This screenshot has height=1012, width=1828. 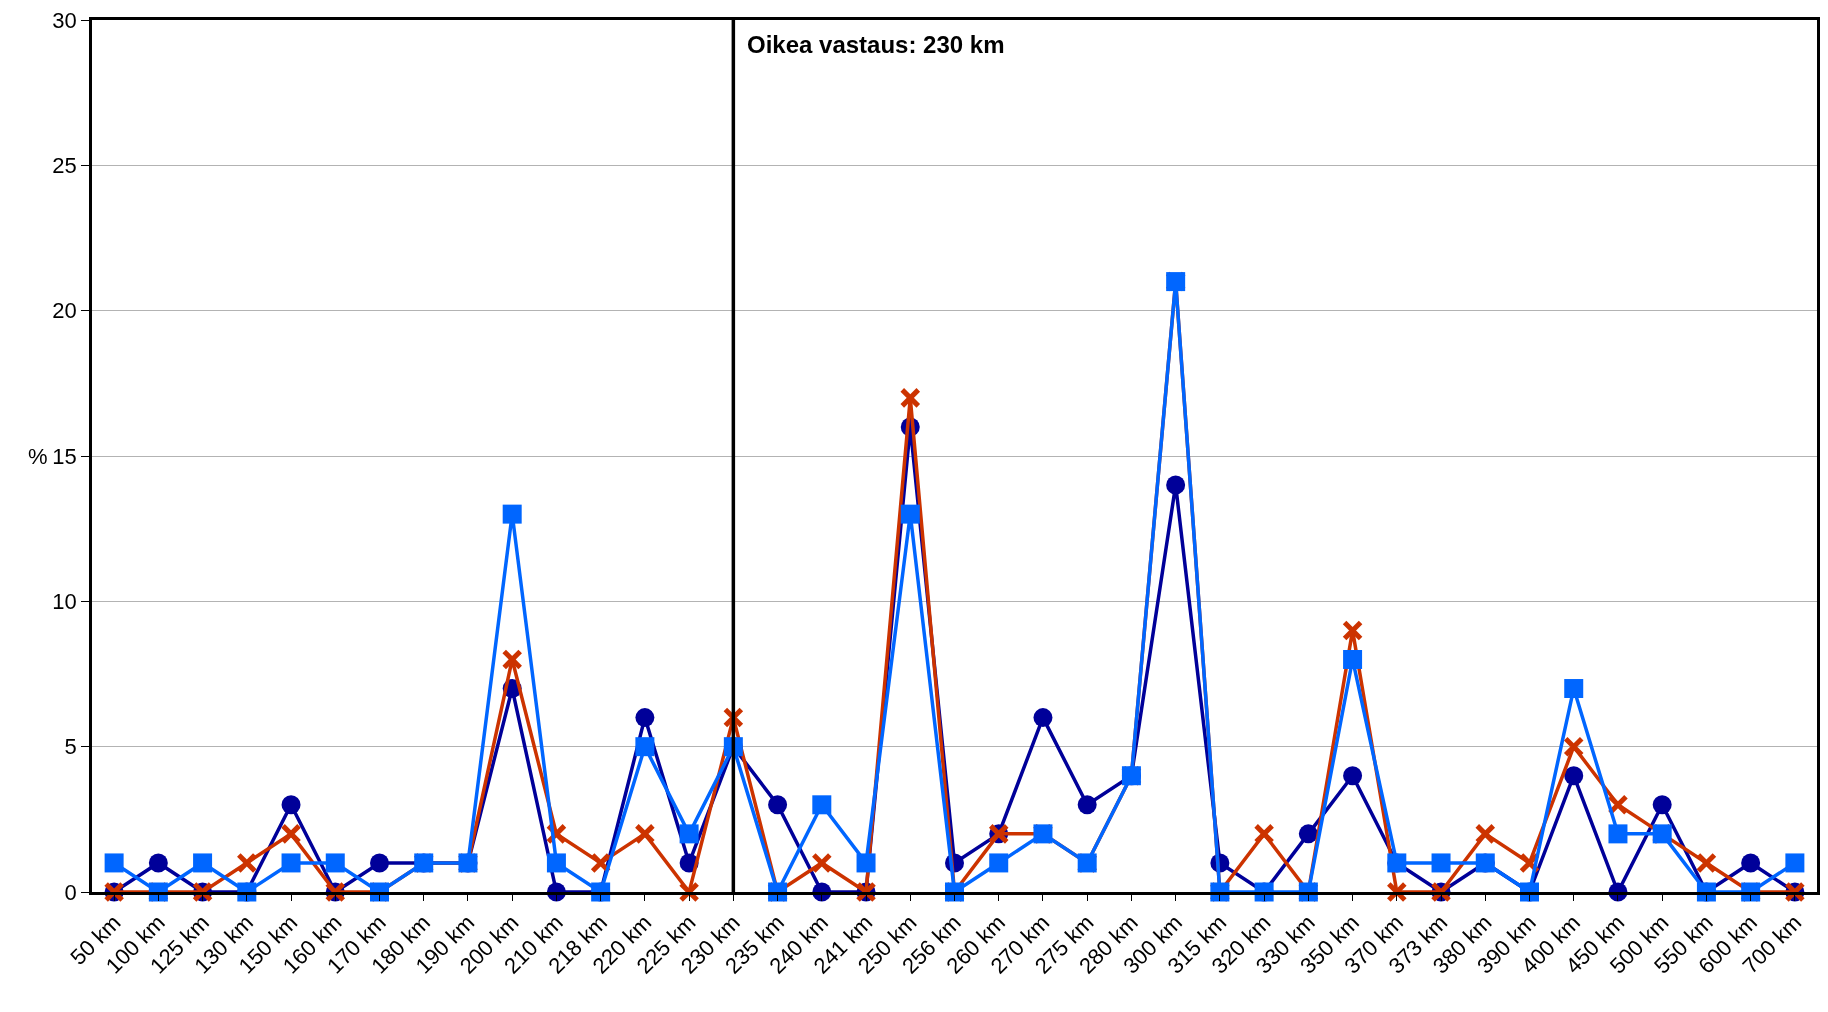 I want to click on ref-line-label: Oikea vastaus: 230 km, so click(x=876, y=44).